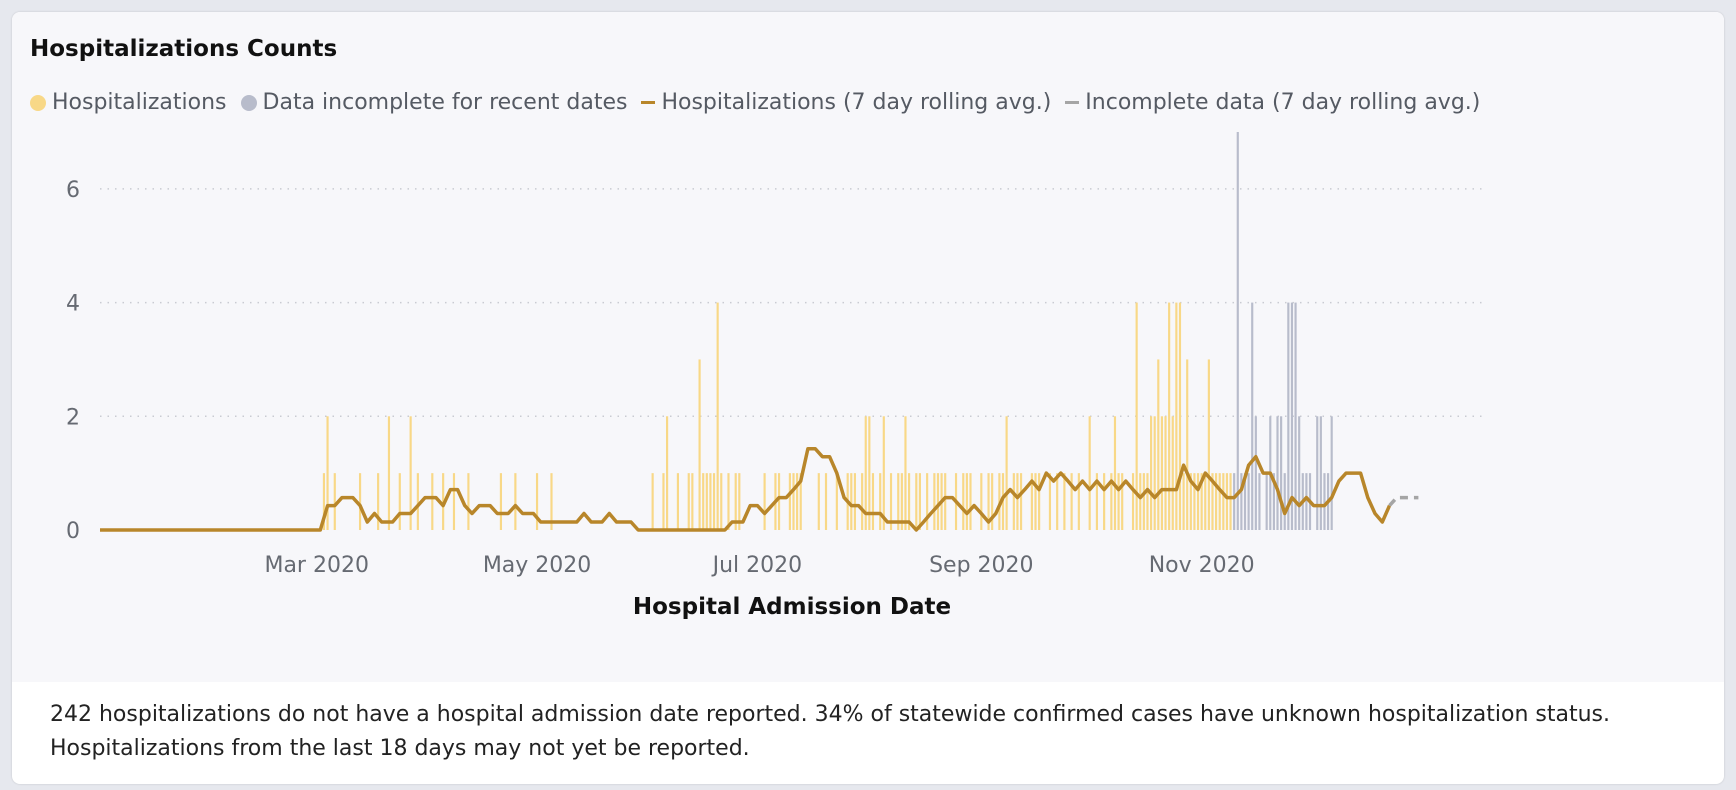 The height and width of the screenshot is (790, 1736). Describe the element at coordinates (73, 531) in the screenshot. I see `y-tick-label: 0` at that location.